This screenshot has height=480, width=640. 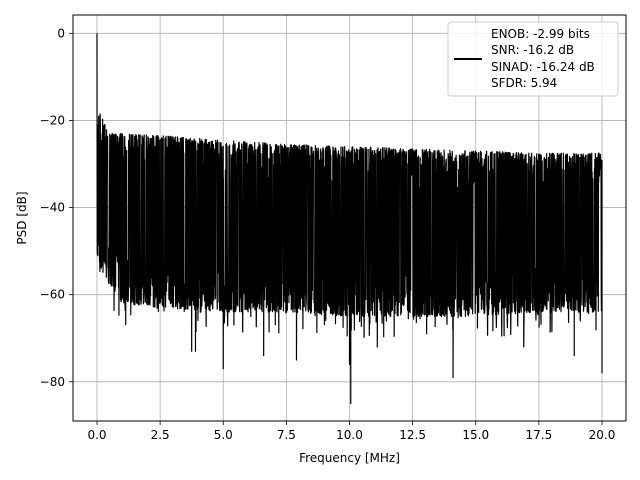 I want to click on x-tick-label: 17.5, so click(x=539, y=435).